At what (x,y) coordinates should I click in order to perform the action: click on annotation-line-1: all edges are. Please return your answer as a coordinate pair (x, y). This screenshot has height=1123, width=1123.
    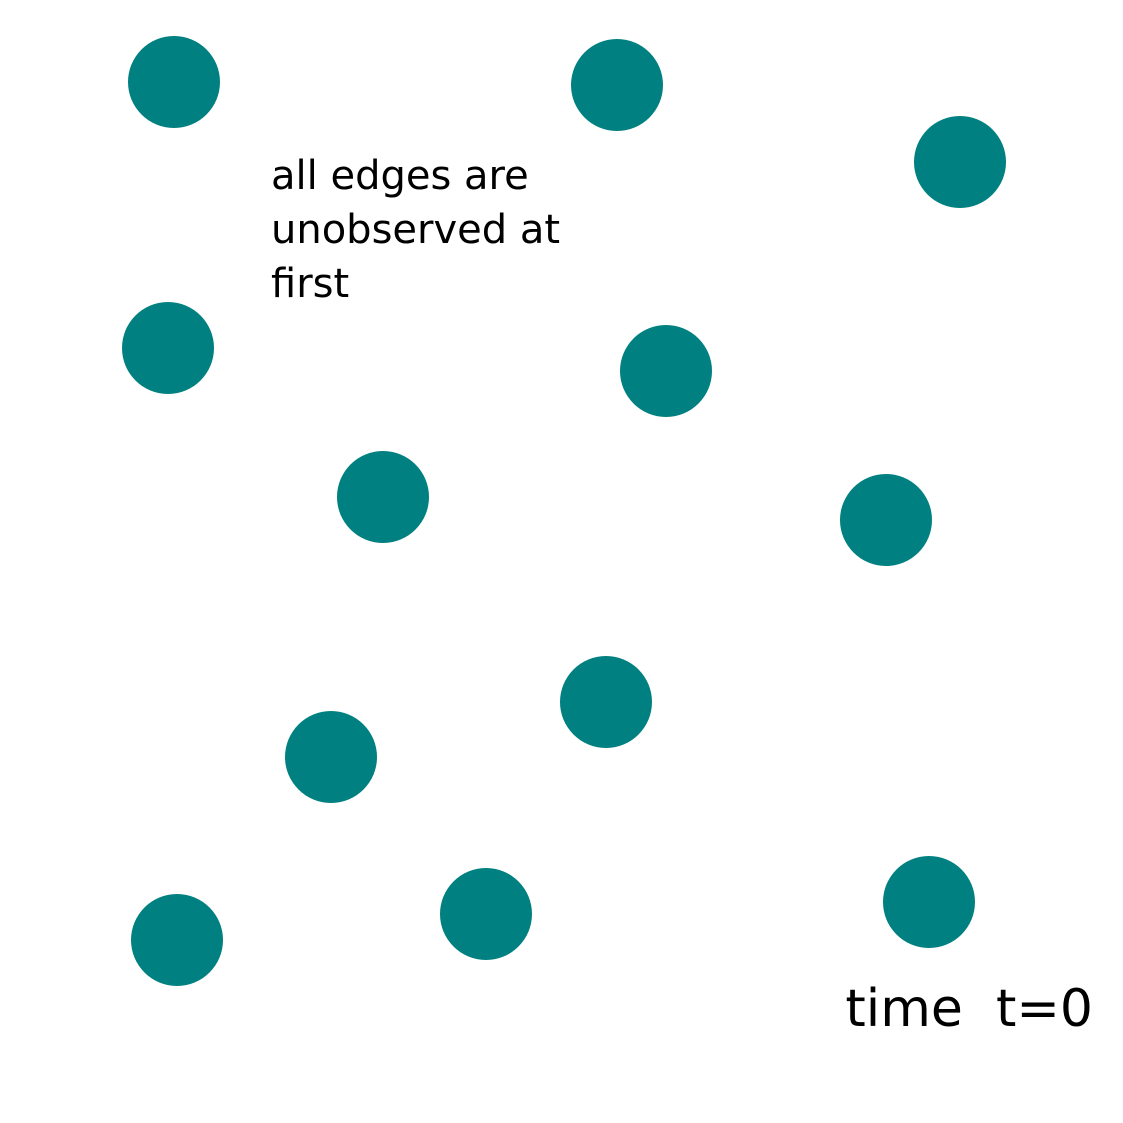
    Looking at the image, I should click on (400, 176).